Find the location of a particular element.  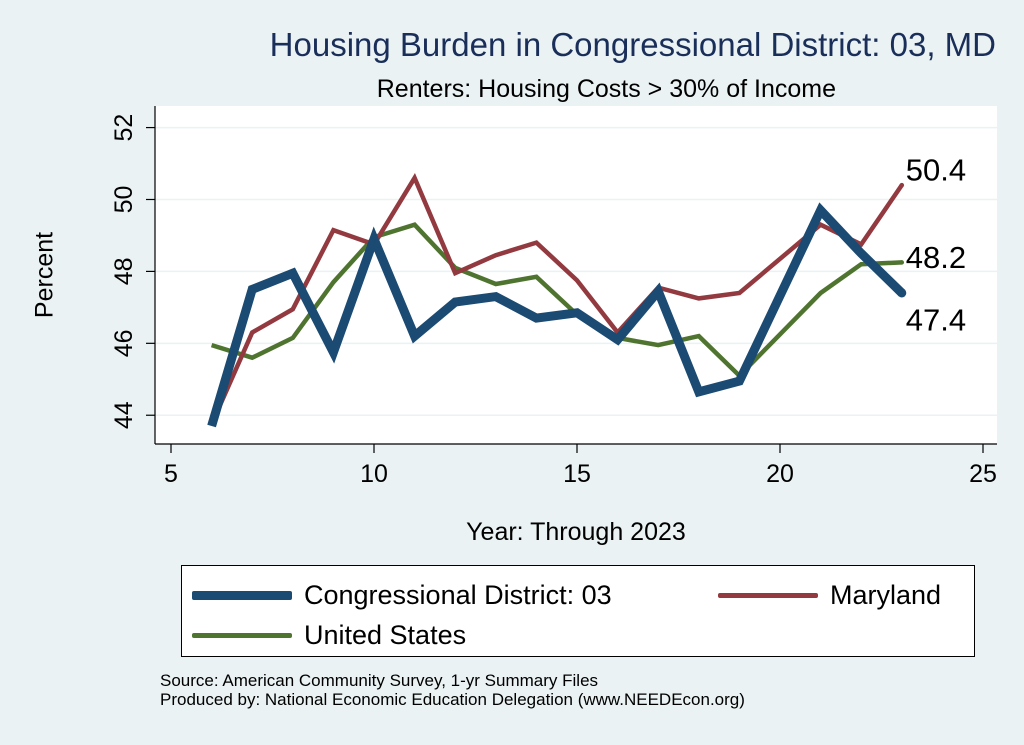

end-value-label: 50.4 is located at coordinates (936, 170).